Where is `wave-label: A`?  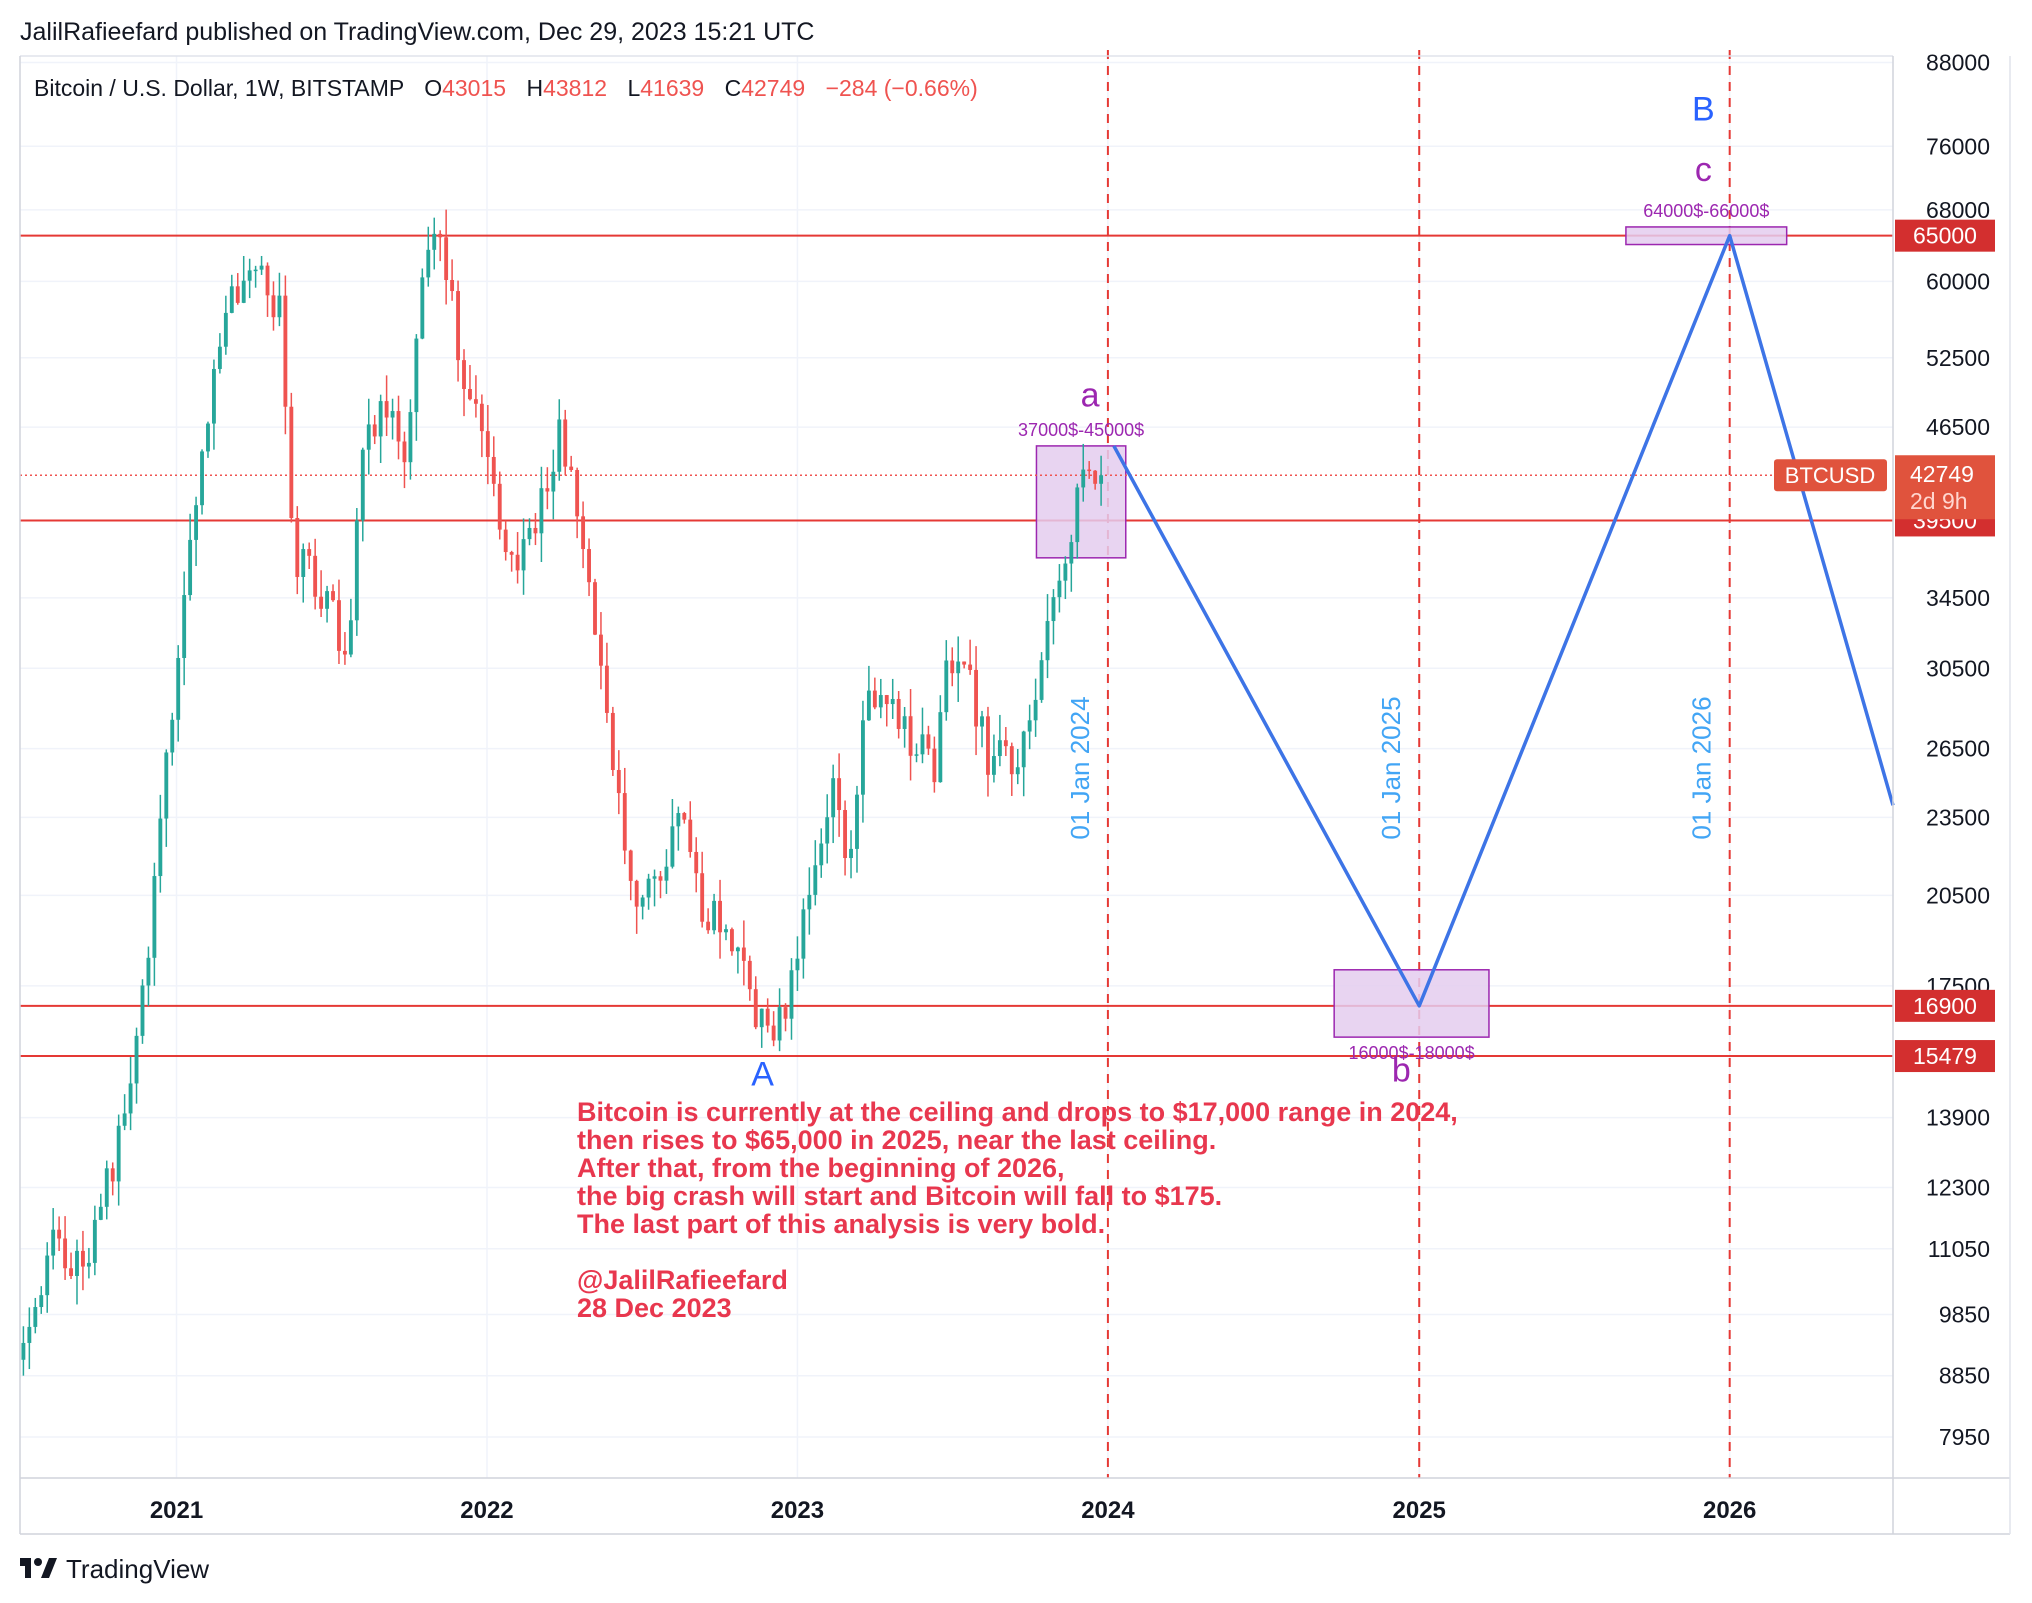 wave-label: A is located at coordinates (762, 1075).